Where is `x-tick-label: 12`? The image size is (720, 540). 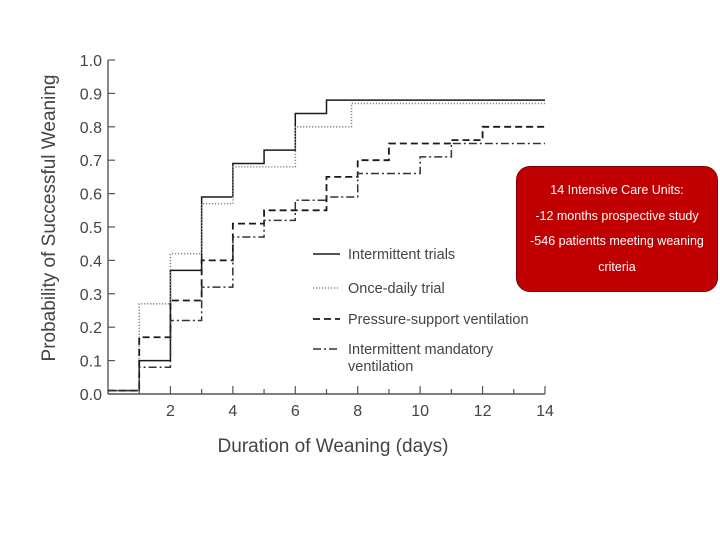
x-tick-label: 12 is located at coordinates (483, 411).